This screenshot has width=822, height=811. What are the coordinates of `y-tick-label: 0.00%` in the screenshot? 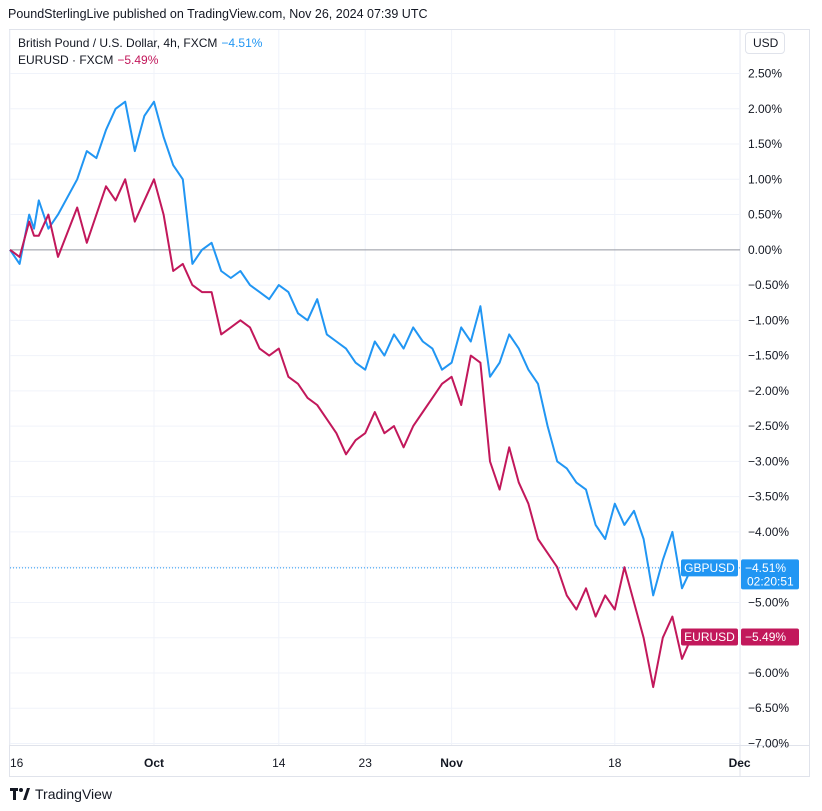 It's located at (765, 250).